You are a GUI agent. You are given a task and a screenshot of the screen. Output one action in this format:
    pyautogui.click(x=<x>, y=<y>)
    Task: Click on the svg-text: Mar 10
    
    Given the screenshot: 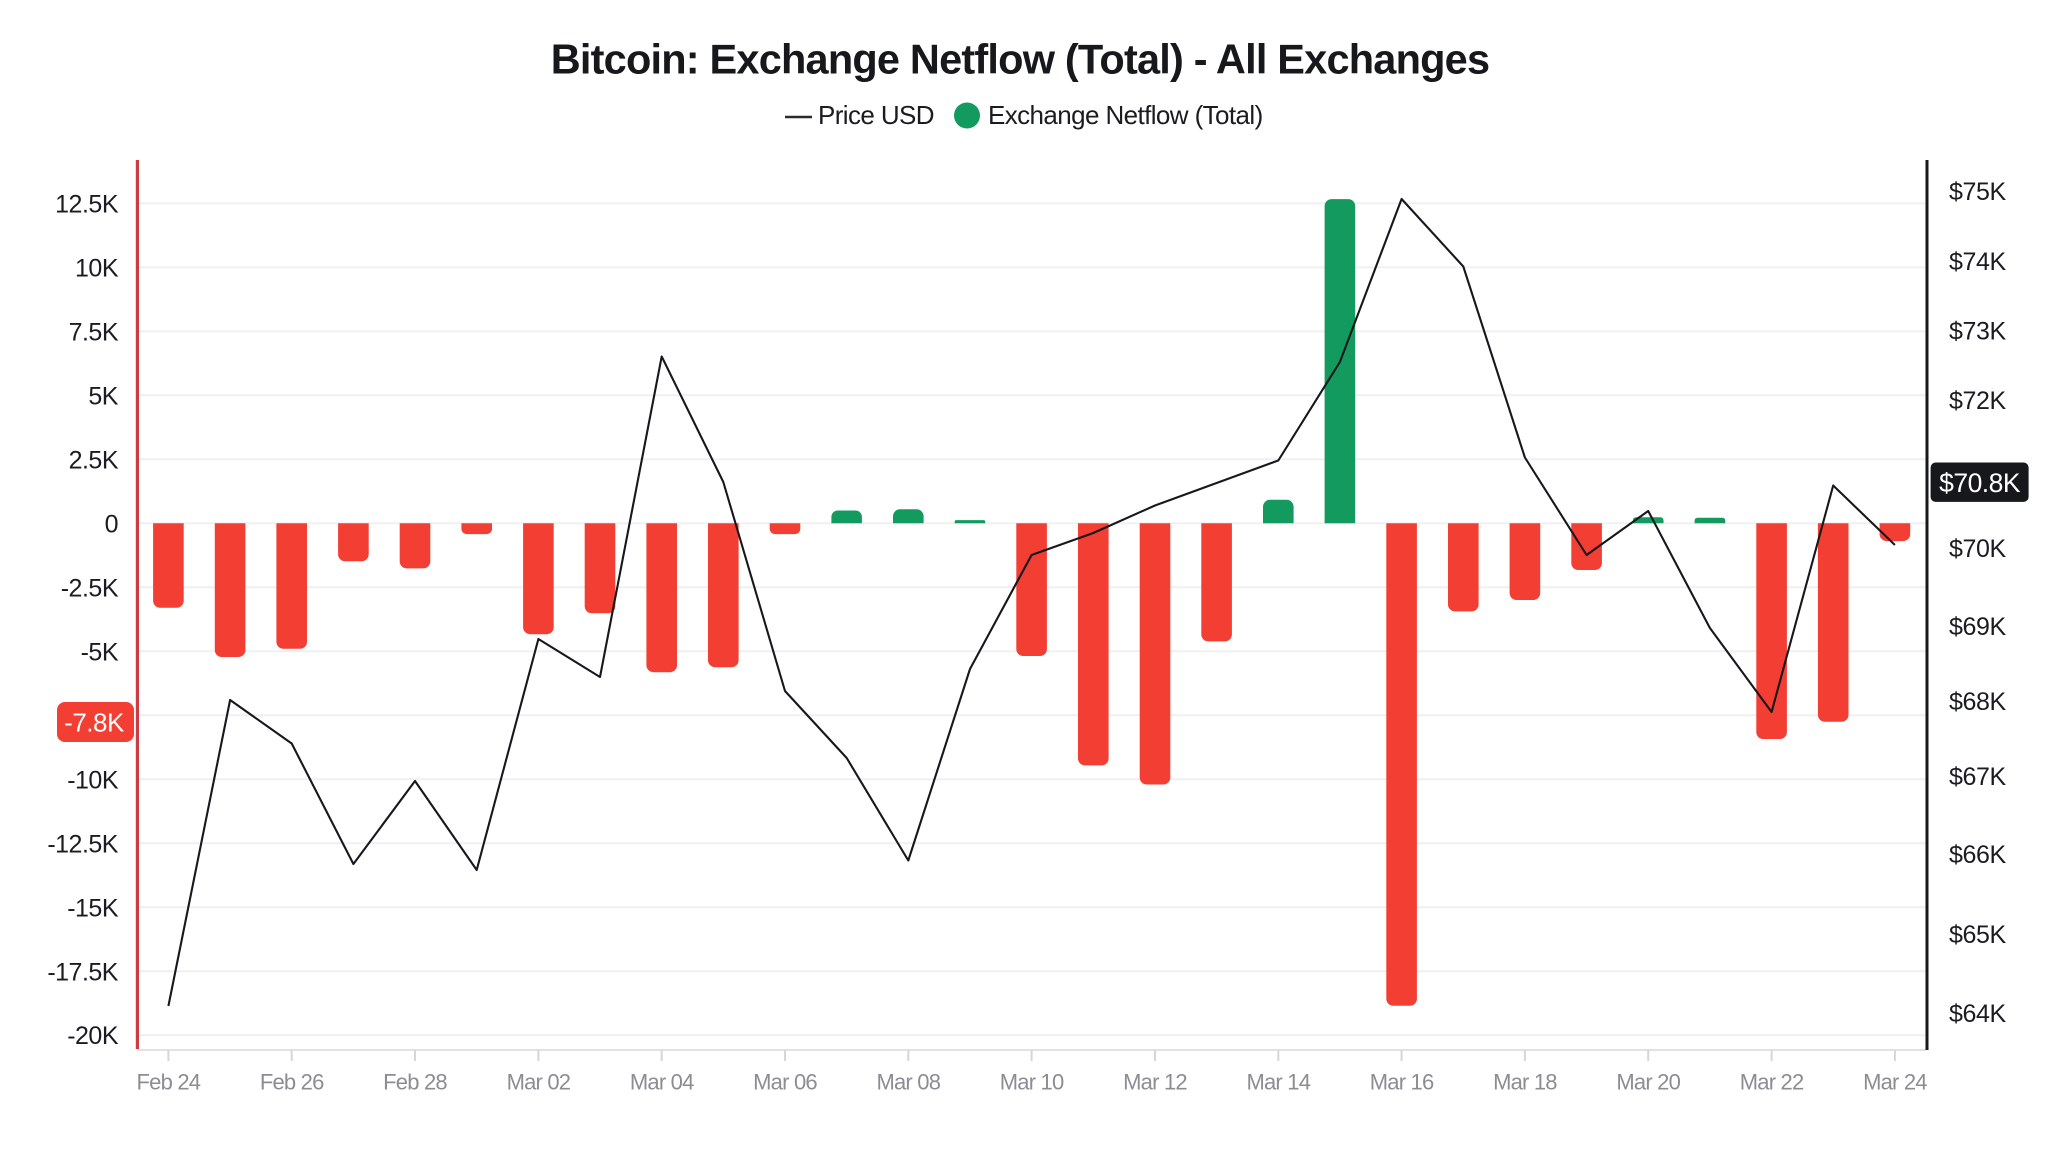 What is the action you would take?
    pyautogui.click(x=1032, y=1082)
    